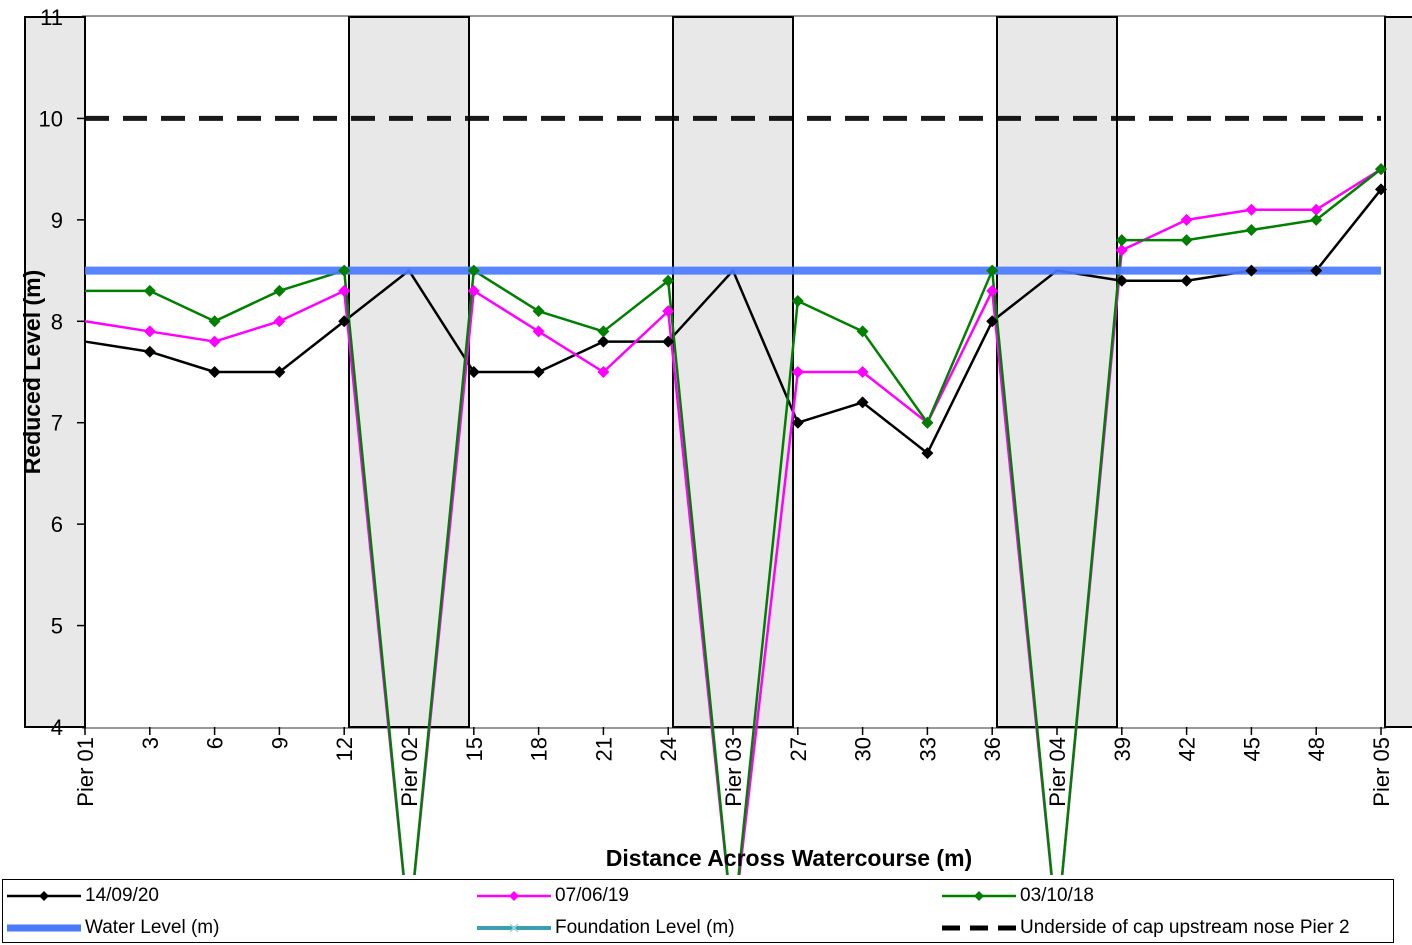 The width and height of the screenshot is (1412, 945). What do you see at coordinates (51, 118) in the screenshot?
I see `y-tick-label: 10` at bounding box center [51, 118].